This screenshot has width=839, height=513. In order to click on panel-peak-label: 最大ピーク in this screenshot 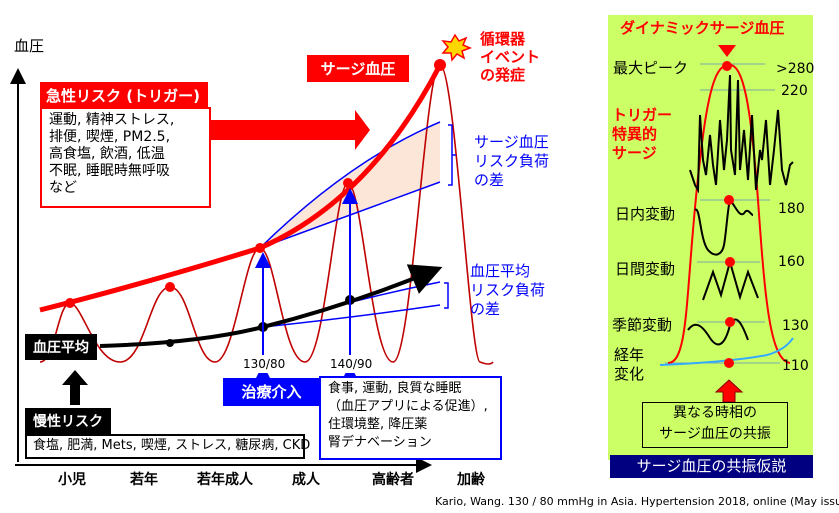, I will do `click(651, 68)`.